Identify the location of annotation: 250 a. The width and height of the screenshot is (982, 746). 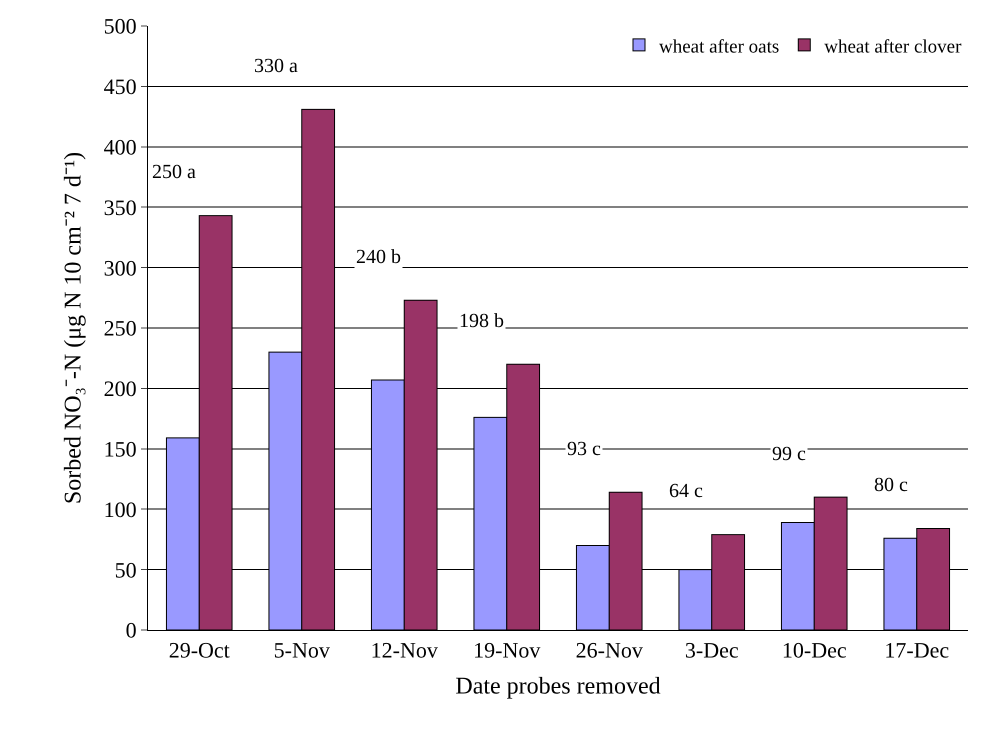
(174, 172).